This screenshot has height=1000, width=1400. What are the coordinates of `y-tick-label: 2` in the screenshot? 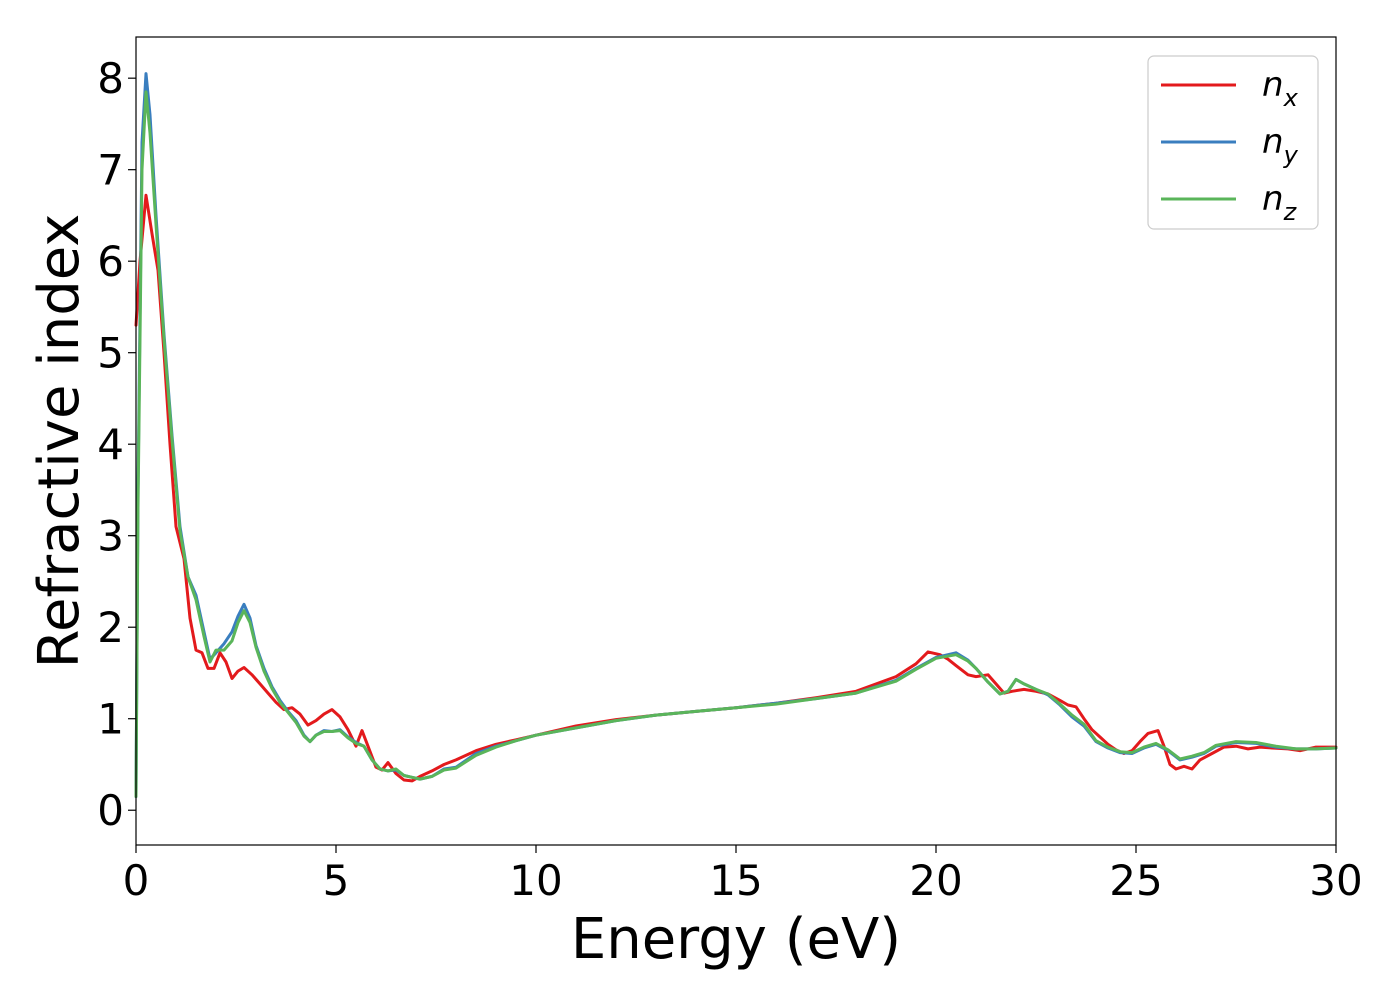 It's located at (110, 627).